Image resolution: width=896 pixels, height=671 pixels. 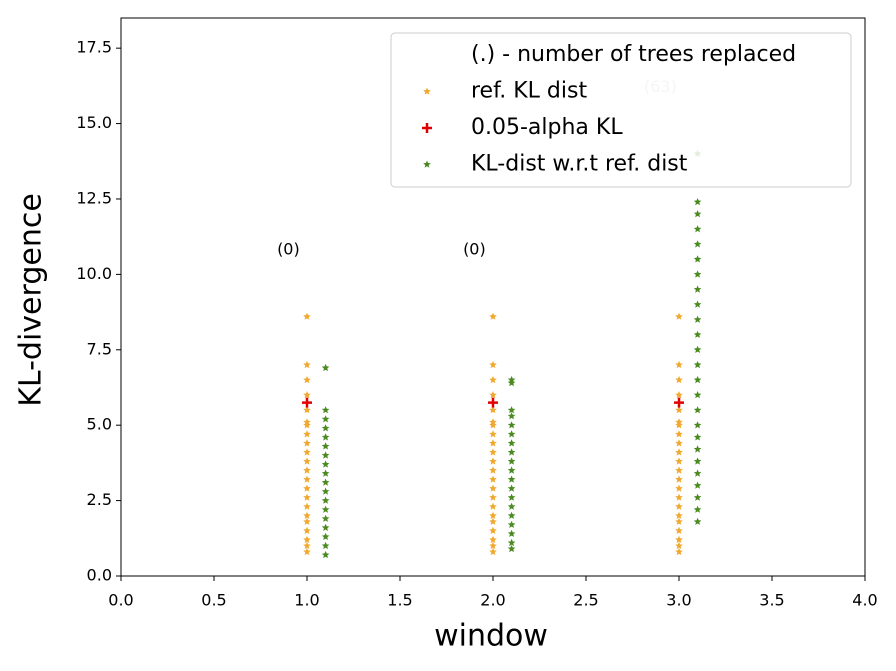 I want to click on y-axis-label: KL-divergence, so click(x=31, y=300).